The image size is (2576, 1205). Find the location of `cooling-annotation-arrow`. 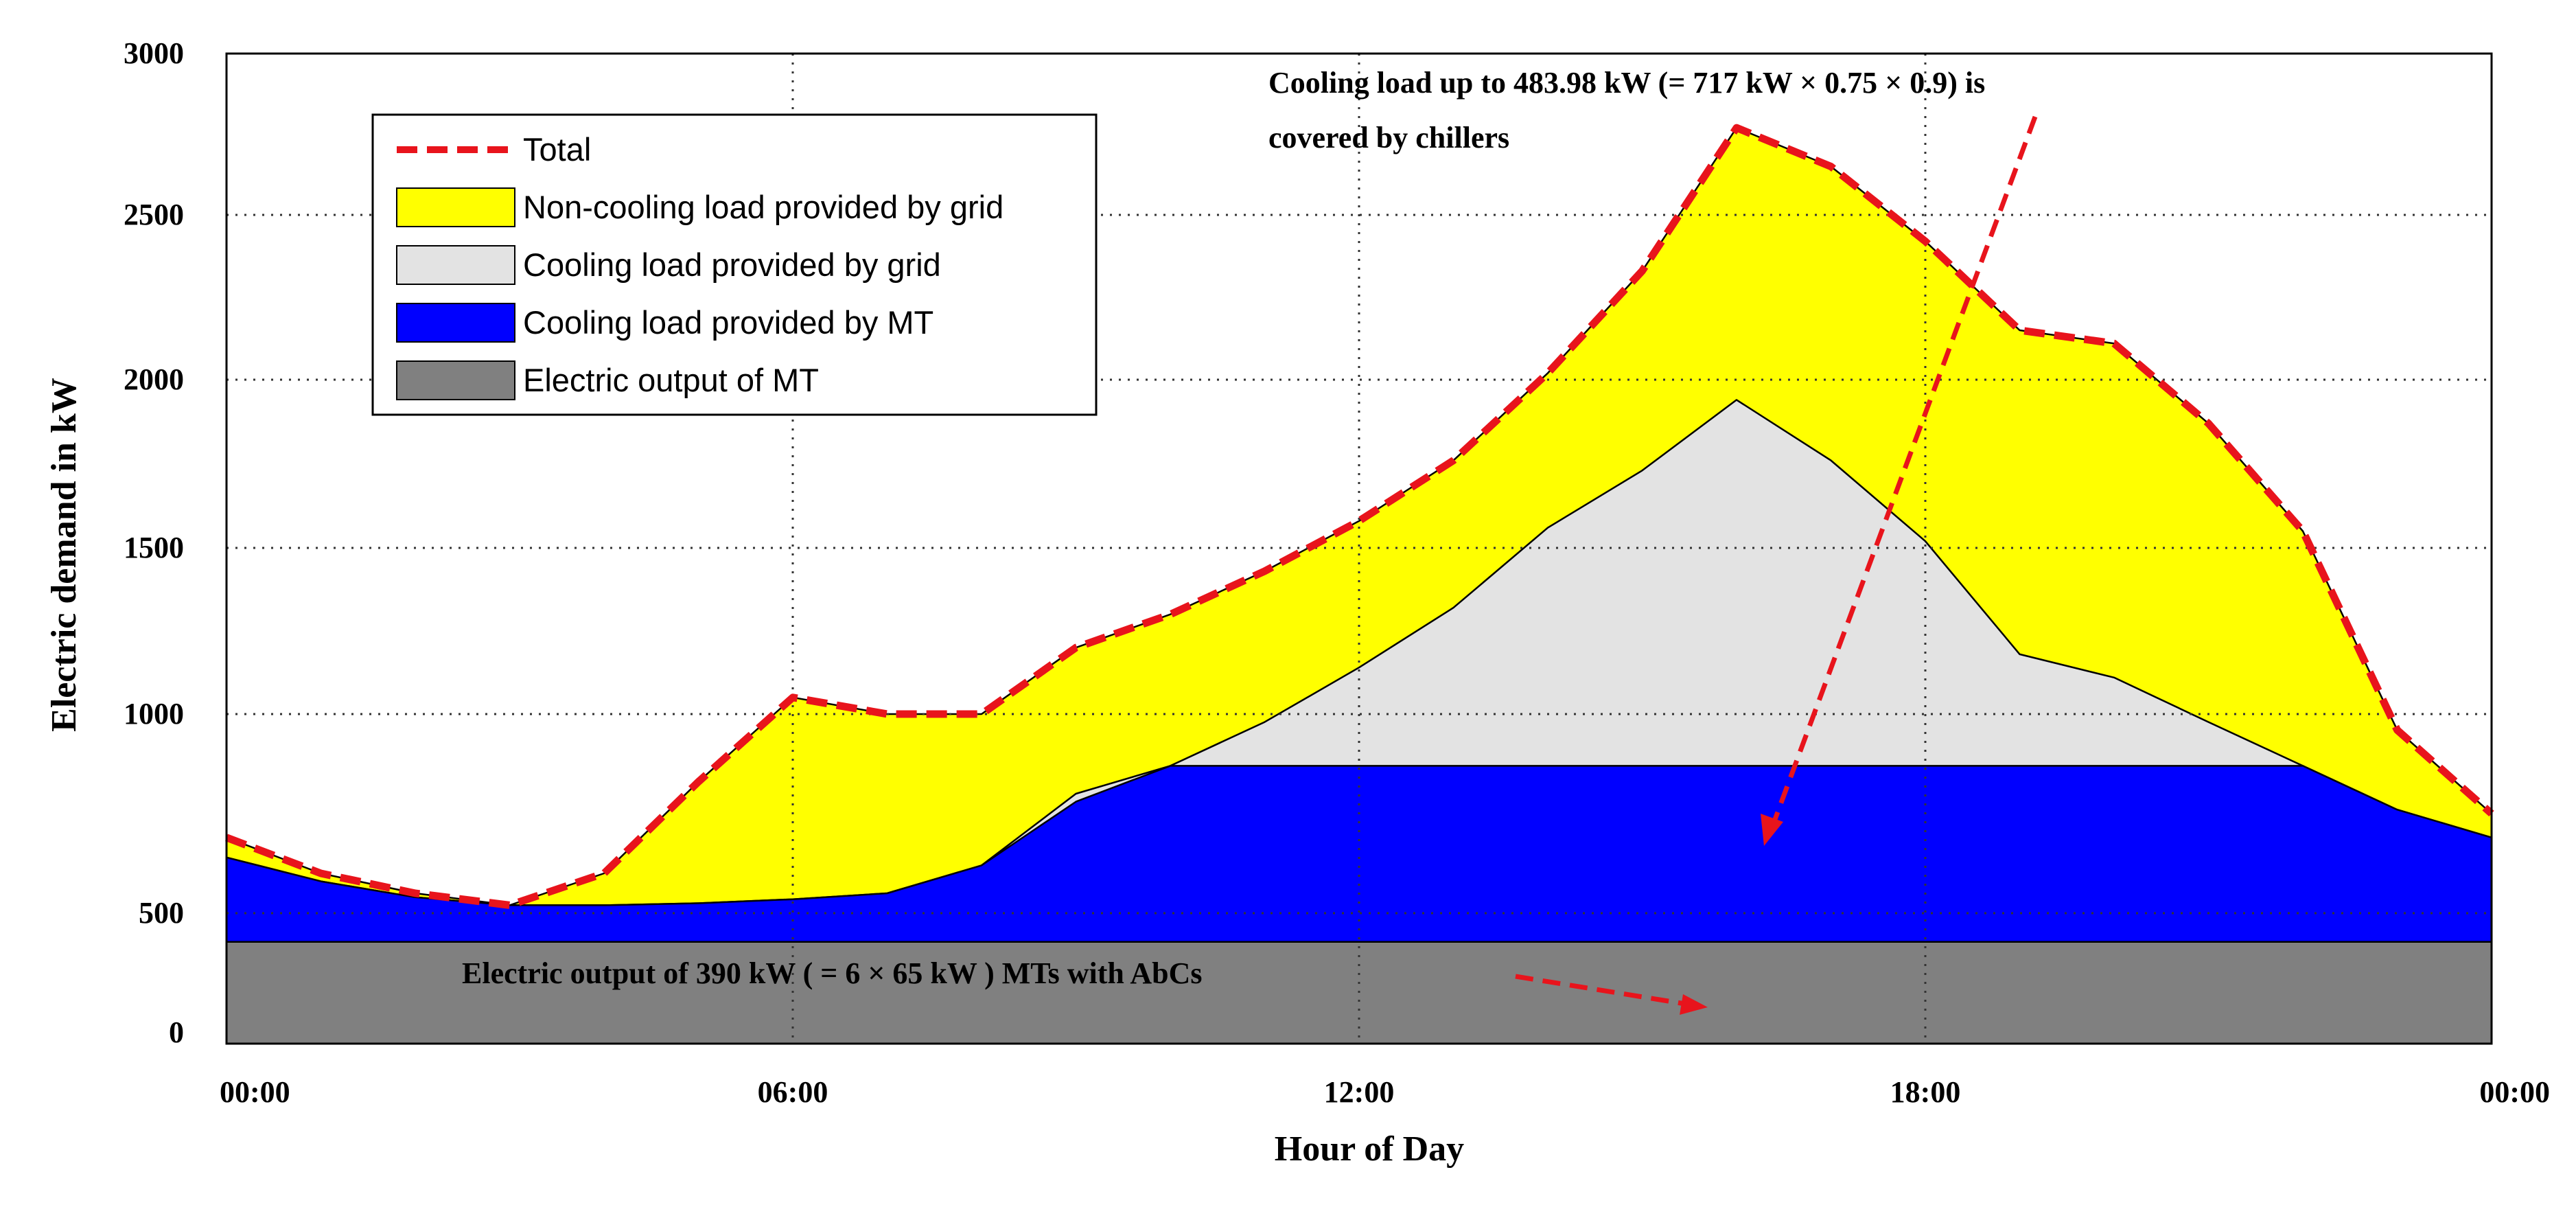

cooling-annotation-arrow is located at coordinates (1902, 475).